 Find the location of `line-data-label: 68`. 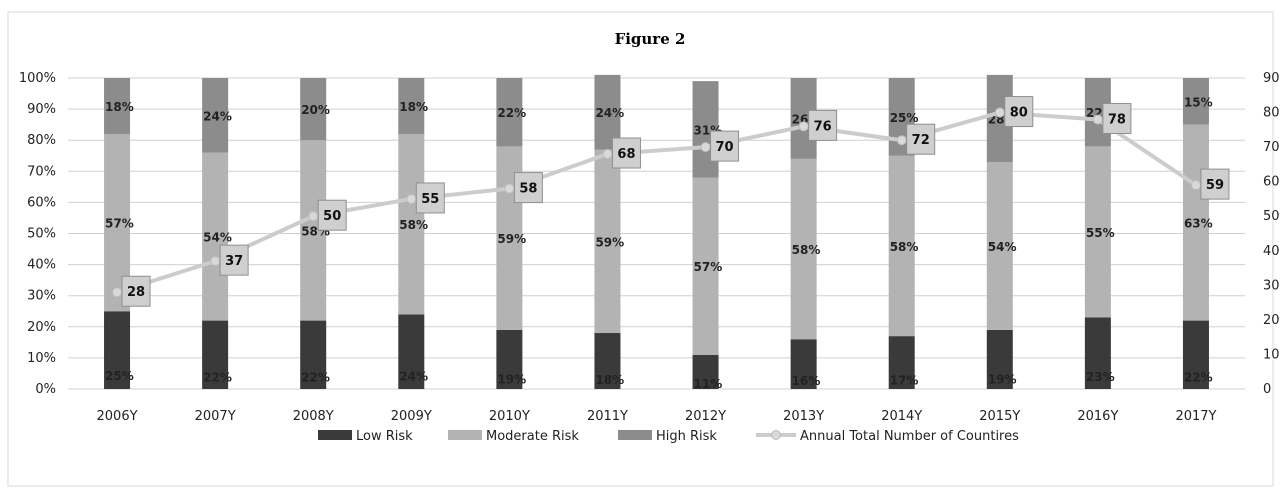

line-data-label: 68 is located at coordinates (626, 154).